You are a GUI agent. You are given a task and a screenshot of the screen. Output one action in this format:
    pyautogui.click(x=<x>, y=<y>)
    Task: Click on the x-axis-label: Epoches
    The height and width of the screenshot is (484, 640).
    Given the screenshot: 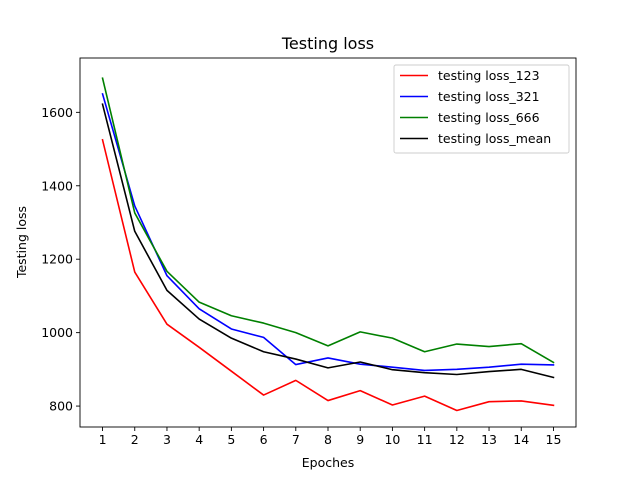 What is the action you would take?
    pyautogui.click(x=328, y=462)
    